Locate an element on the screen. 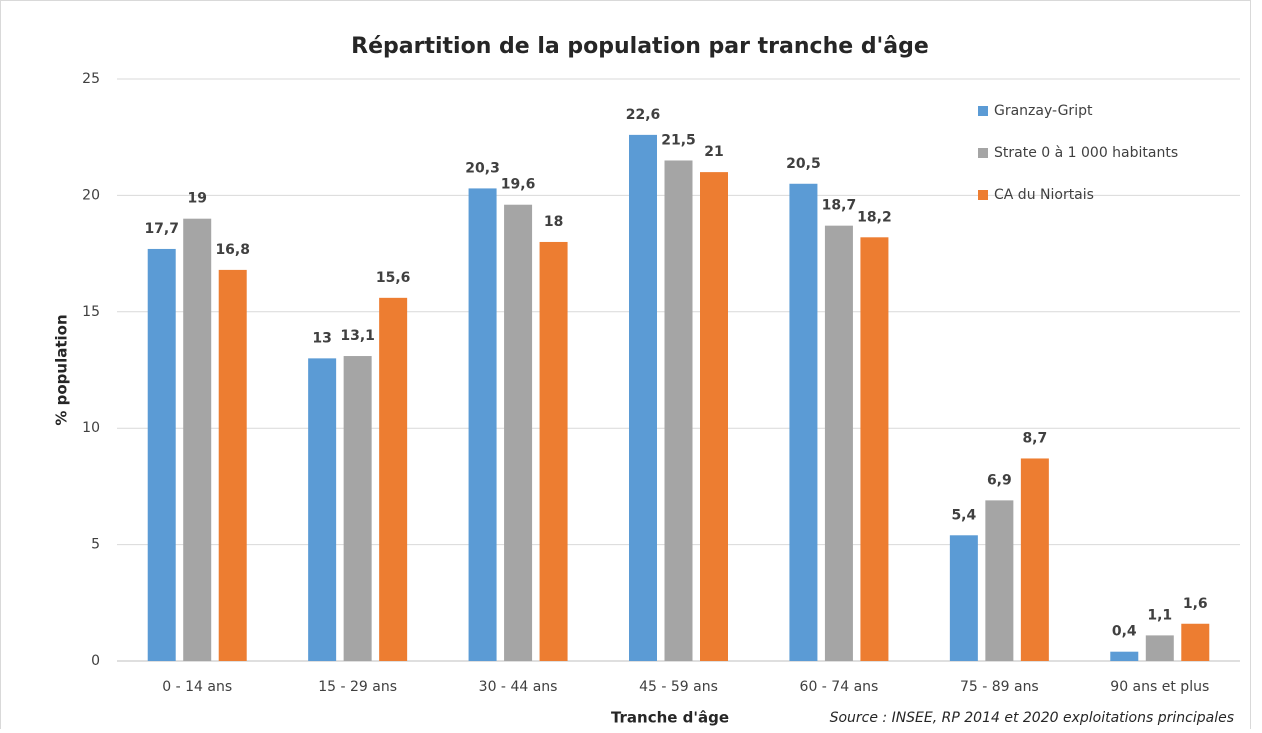  y-axis-label: % population is located at coordinates (62, 369).